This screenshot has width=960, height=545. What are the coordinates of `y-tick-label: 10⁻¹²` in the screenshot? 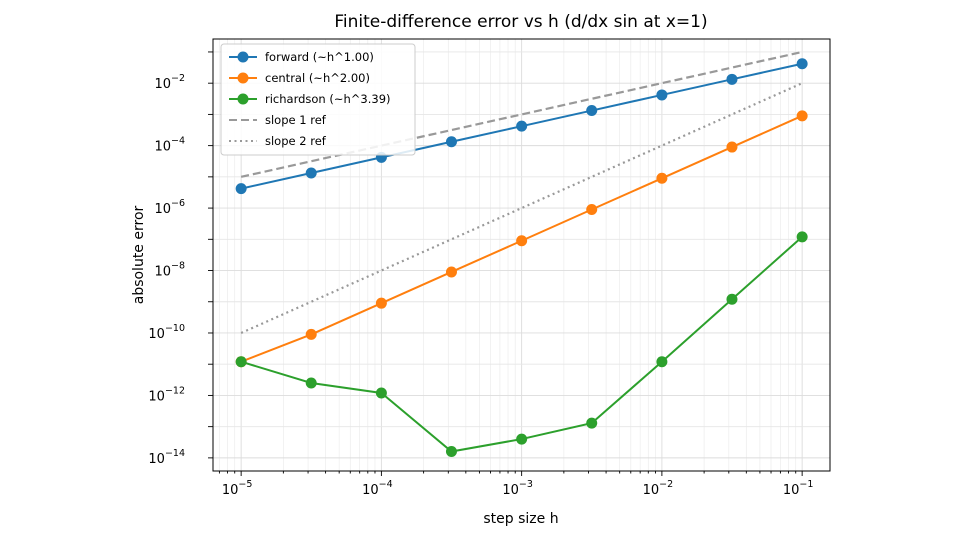 It's located at (166, 394).